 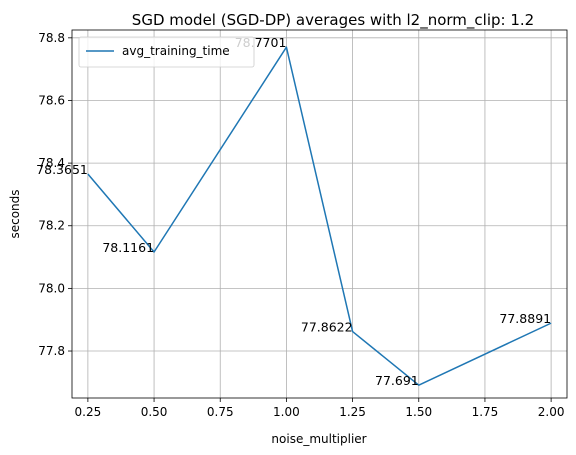 What do you see at coordinates (286, 412) in the screenshot?
I see `x-tick-label: 1.00` at bounding box center [286, 412].